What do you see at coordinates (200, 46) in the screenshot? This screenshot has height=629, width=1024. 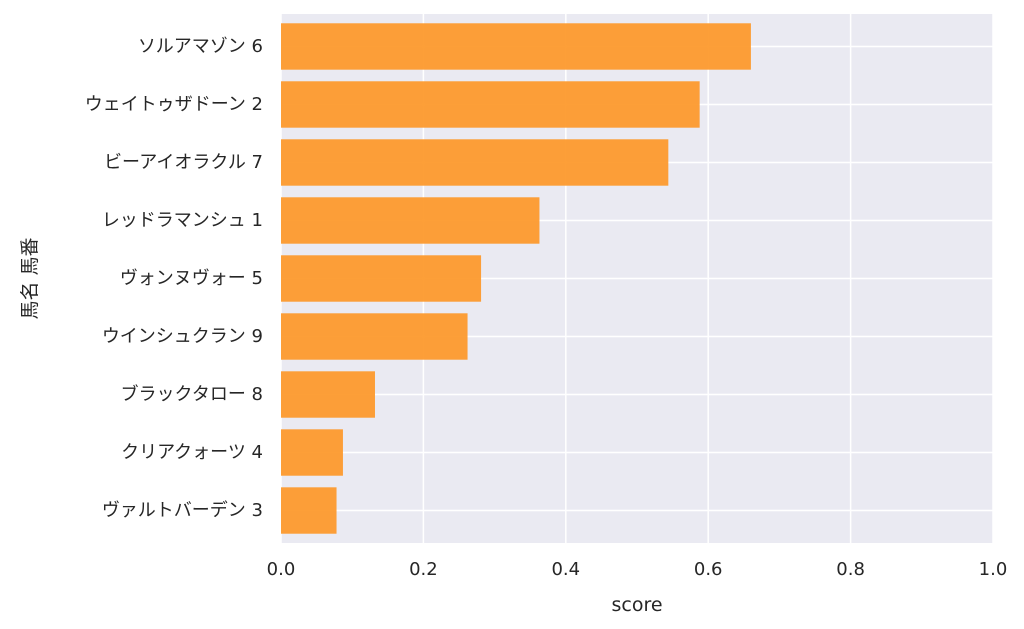 I see `y-tick-label: ソルアマゾン 6` at bounding box center [200, 46].